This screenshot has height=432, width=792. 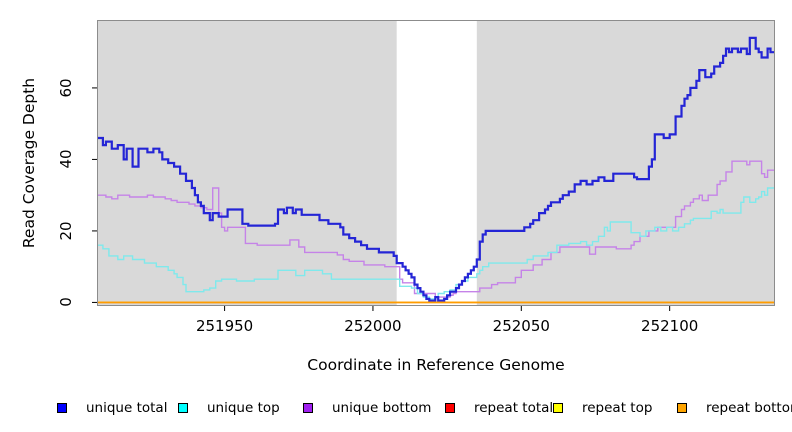 What do you see at coordinates (749, 408) in the screenshot?
I see `legend-label: repeat bottom` at bounding box center [749, 408].